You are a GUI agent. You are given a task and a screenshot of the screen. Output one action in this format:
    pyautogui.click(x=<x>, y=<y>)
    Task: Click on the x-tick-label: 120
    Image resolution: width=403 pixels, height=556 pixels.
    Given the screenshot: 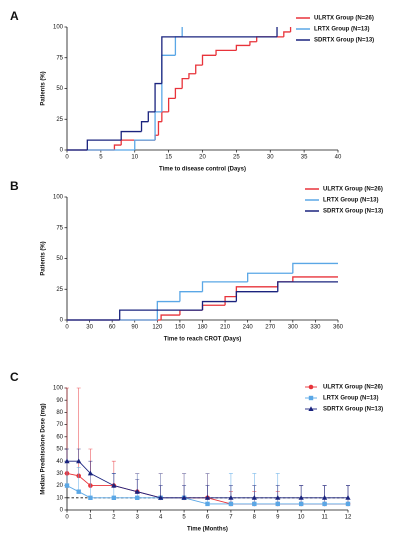 What is the action you would take?
    pyautogui.click(x=157, y=328)
    